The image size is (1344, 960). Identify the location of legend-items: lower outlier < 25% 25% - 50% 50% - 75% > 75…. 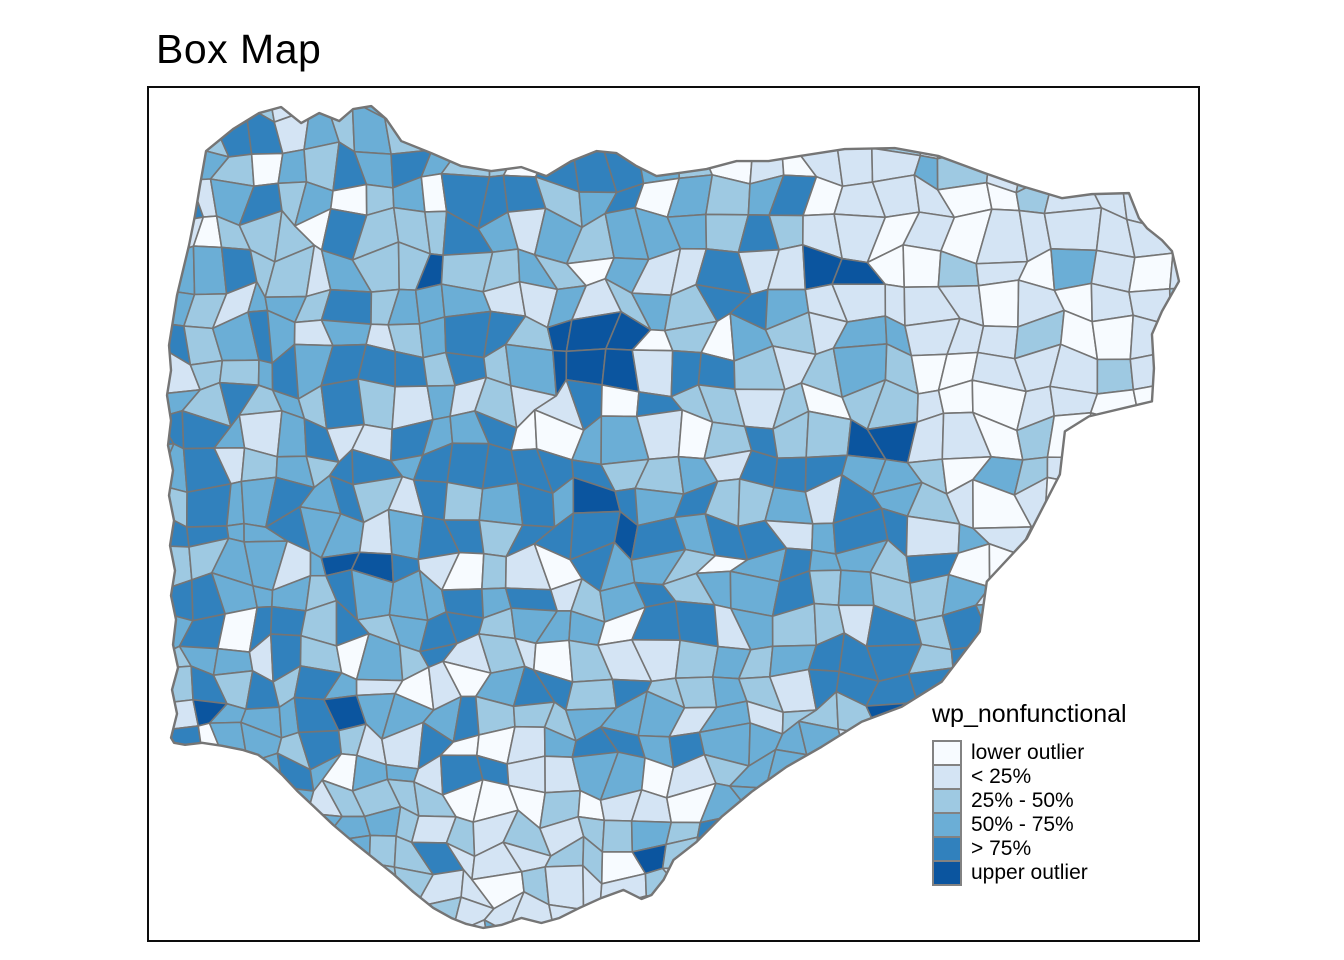
(1063, 813).